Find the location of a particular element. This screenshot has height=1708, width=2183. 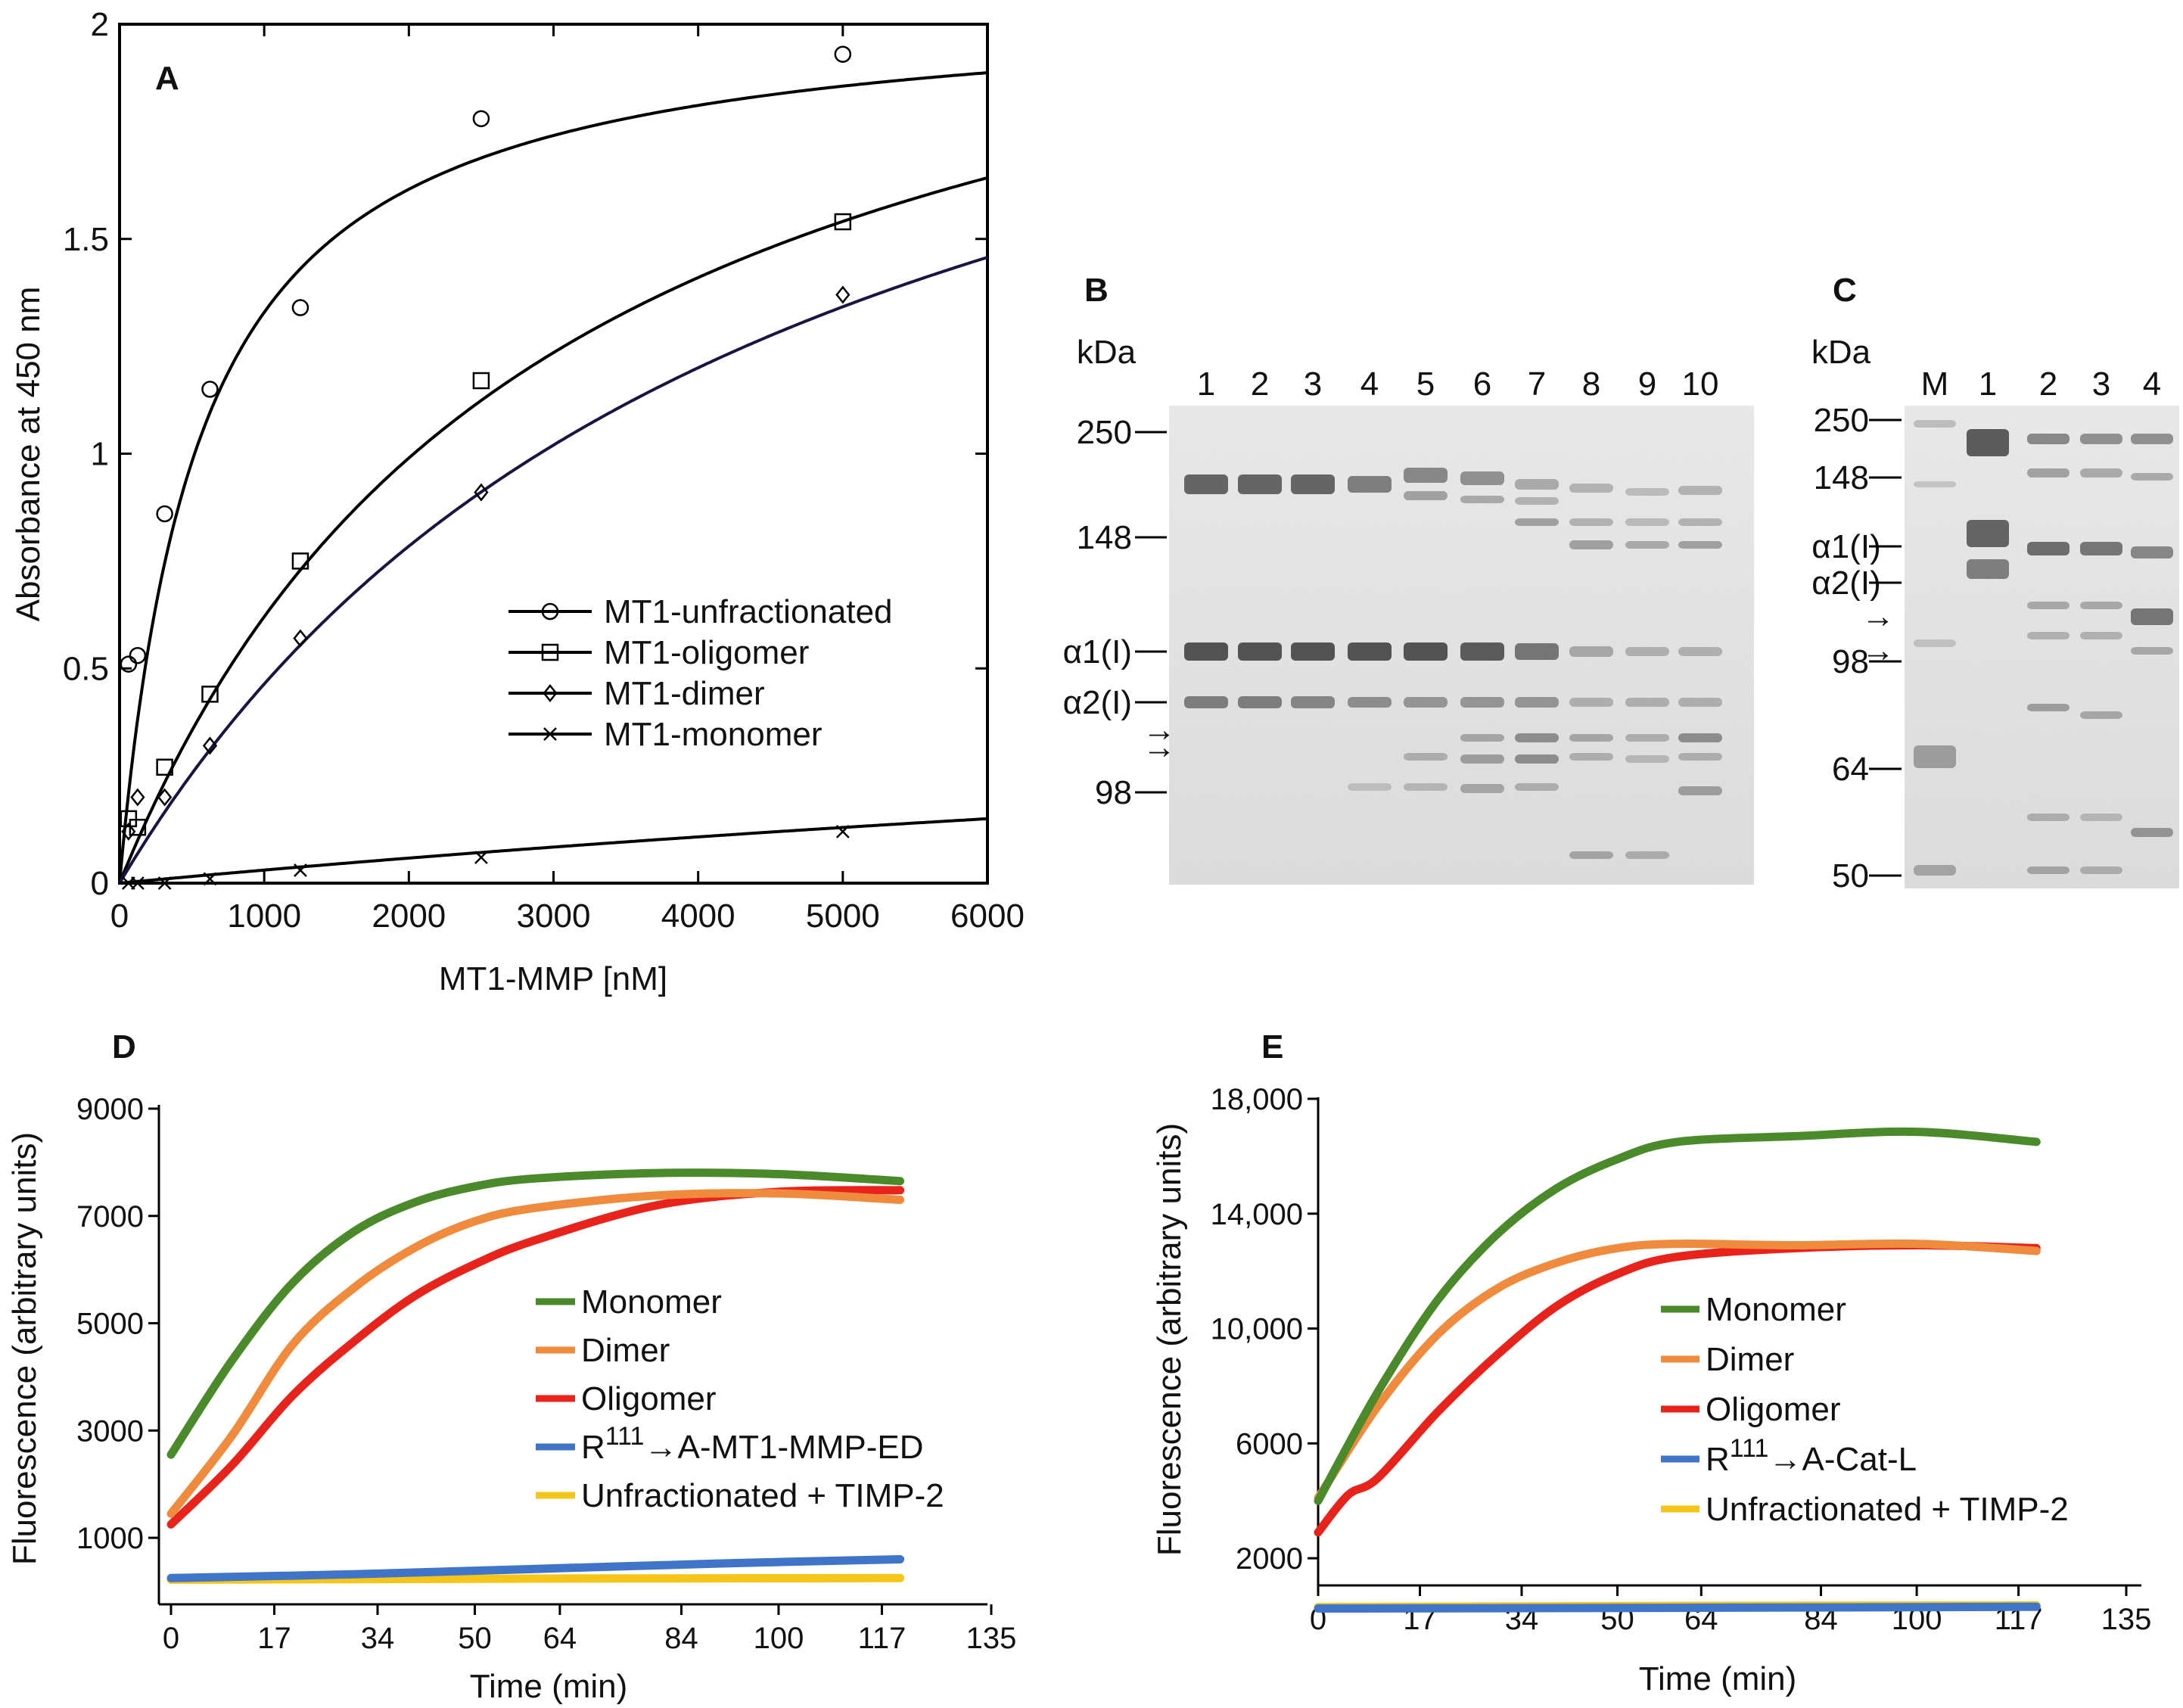

panel-d-legend-label: R111→A-MT1-MMP-ED is located at coordinates (752, 1444).